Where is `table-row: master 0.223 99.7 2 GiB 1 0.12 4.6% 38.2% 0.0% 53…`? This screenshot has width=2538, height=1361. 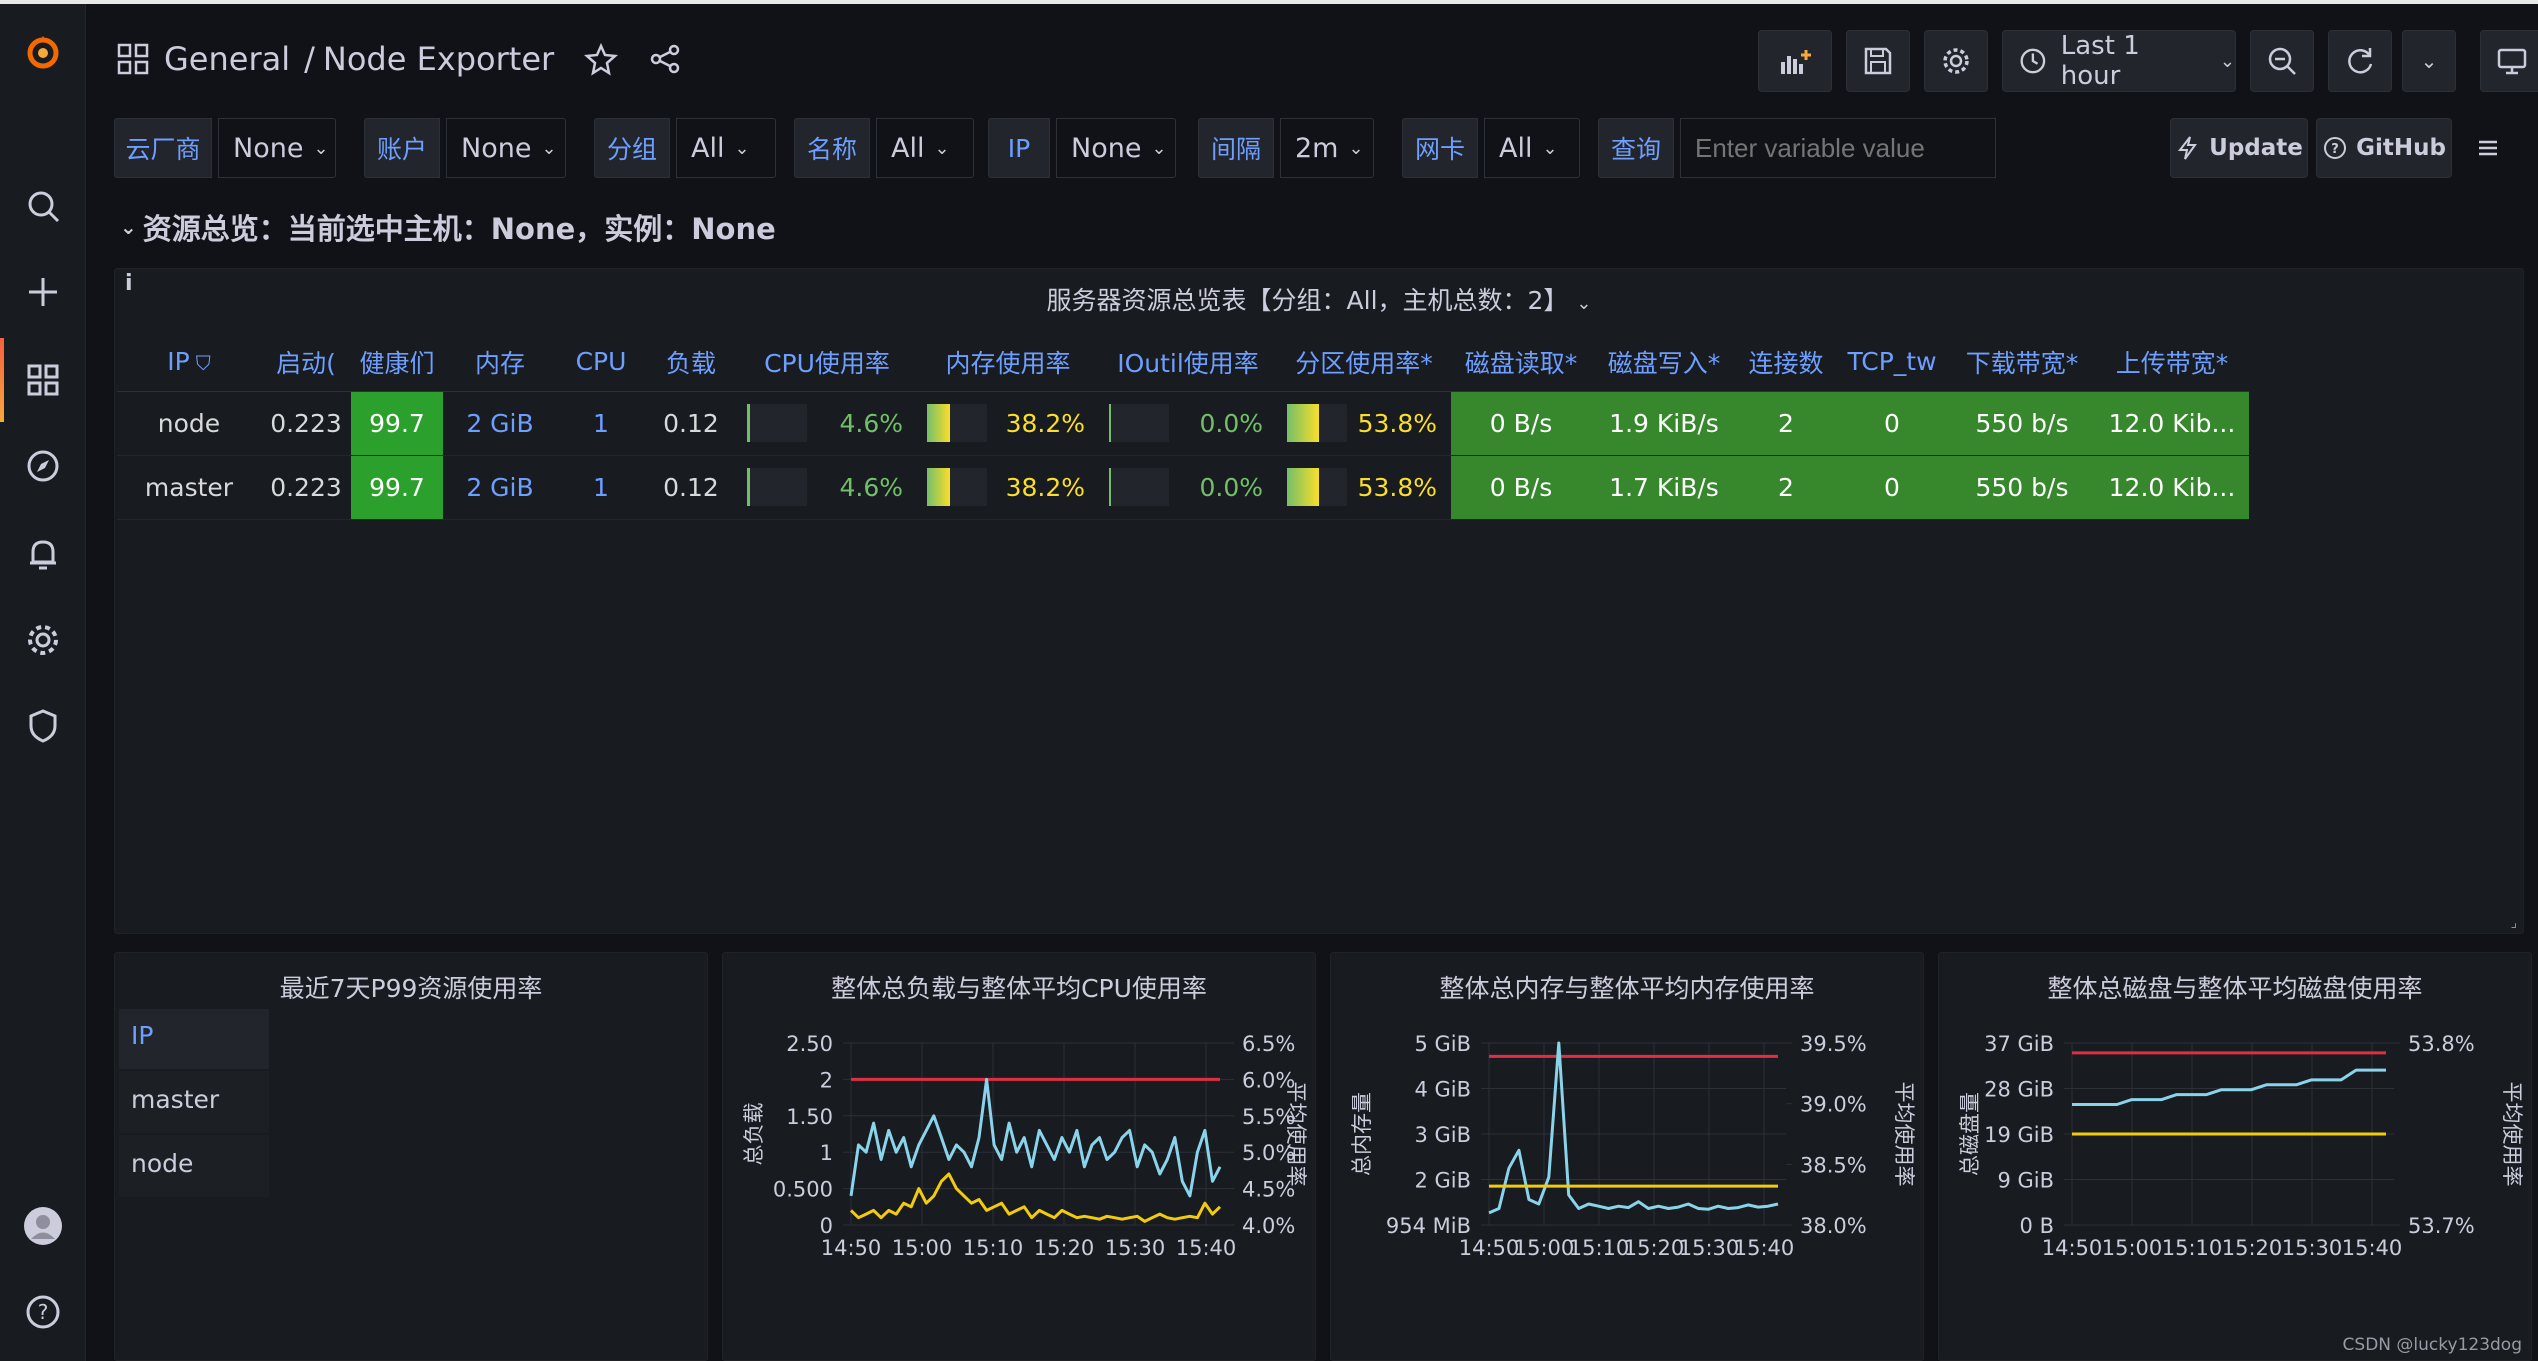
table-row: master 0.223 99.7 2 GiB 1 0.12 4.6% 38.2% 0.0% 53… is located at coordinates (1183, 487).